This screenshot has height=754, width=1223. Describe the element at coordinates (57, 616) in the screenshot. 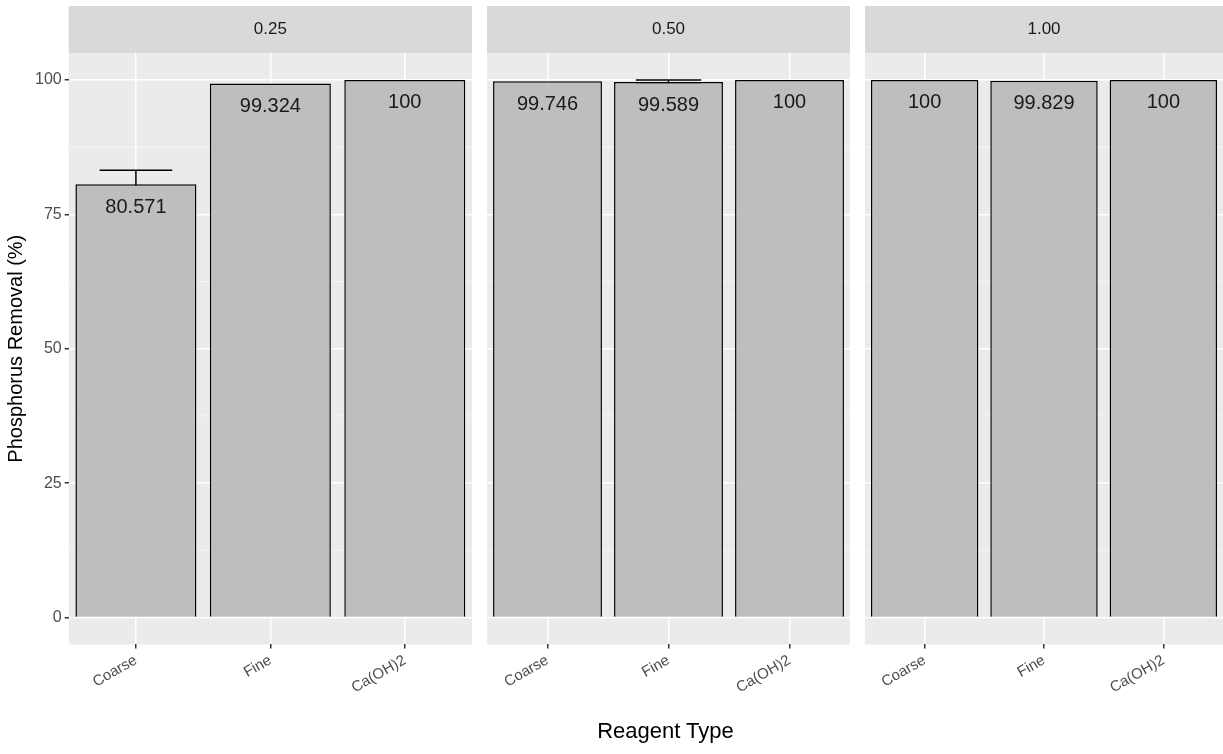

I see `y-tick-label: 0` at that location.